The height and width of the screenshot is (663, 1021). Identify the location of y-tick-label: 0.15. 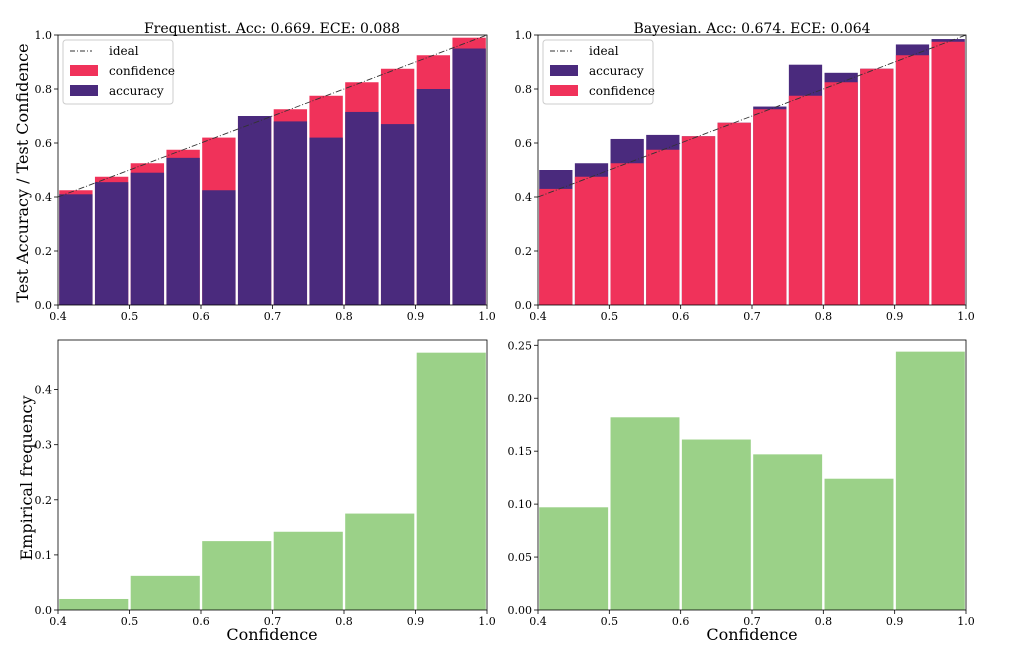
(520, 451).